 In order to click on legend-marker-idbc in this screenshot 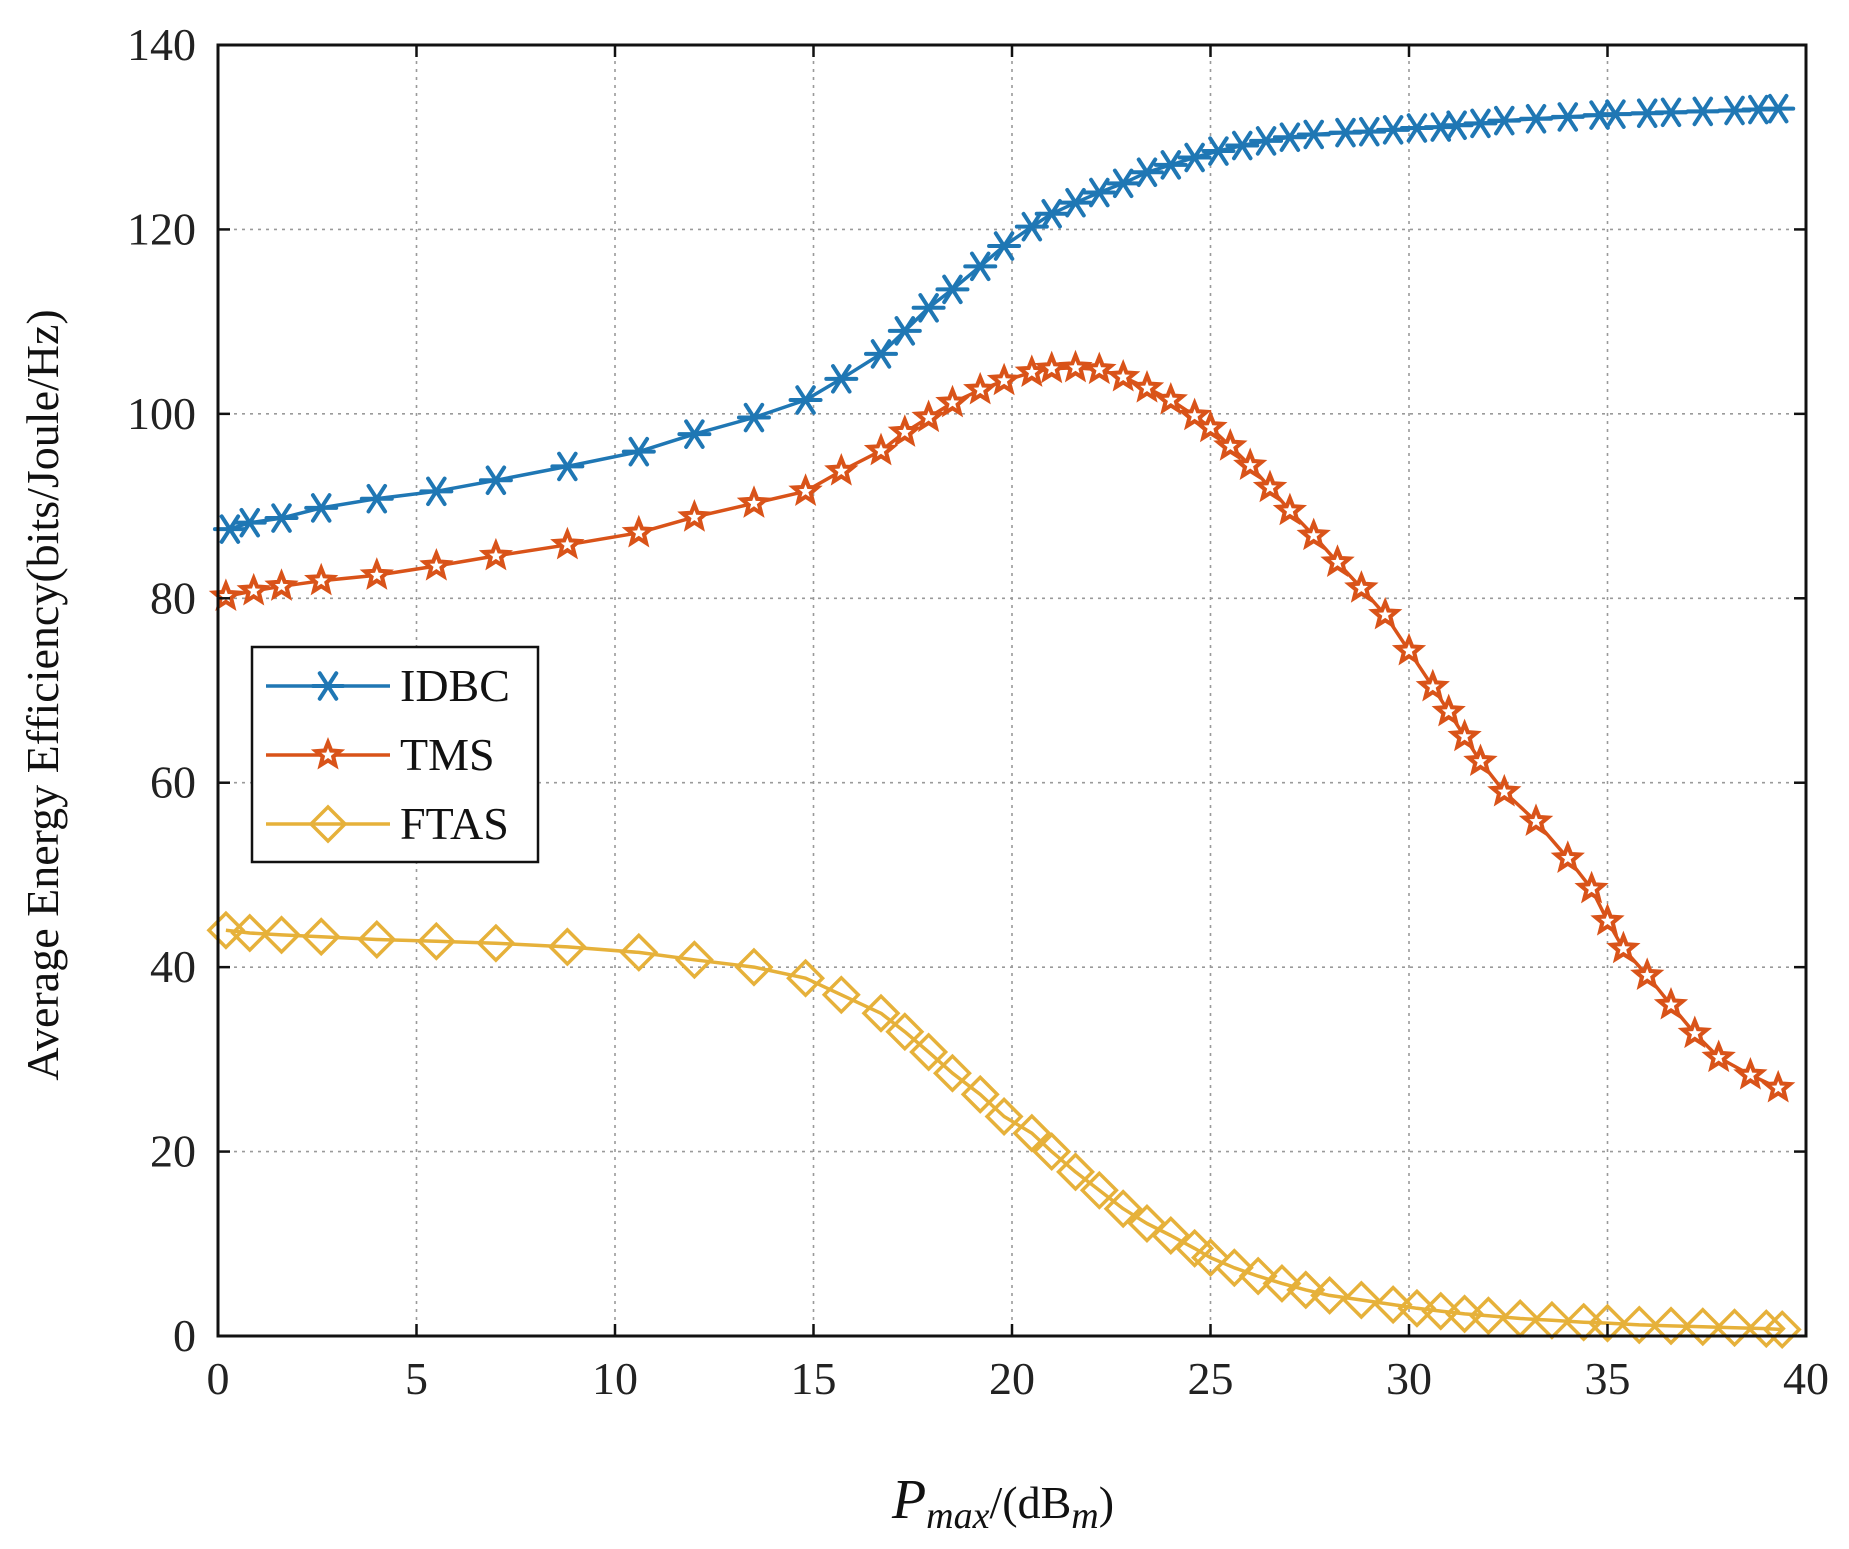, I will do `click(328, 686)`.